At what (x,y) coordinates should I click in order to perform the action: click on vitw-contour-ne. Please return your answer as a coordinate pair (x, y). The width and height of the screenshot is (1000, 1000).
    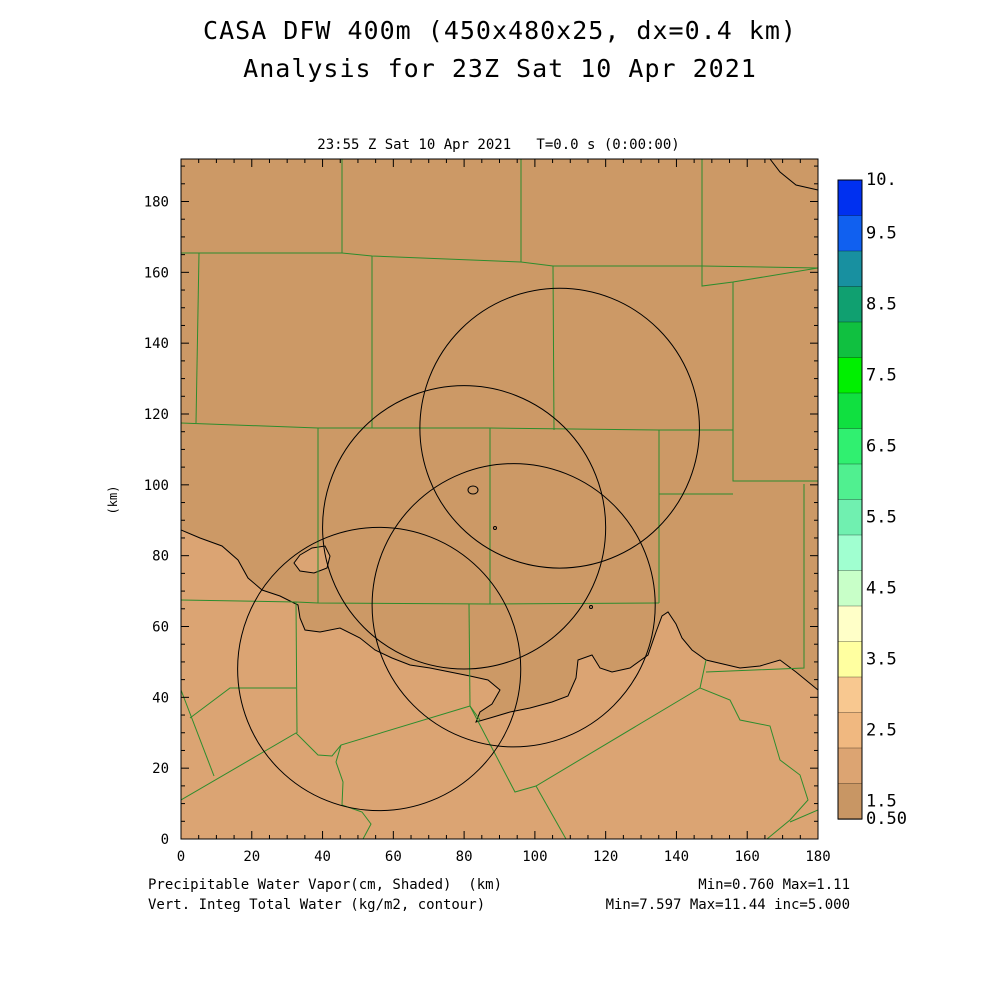
    Looking at the image, I should click on (793, 175).